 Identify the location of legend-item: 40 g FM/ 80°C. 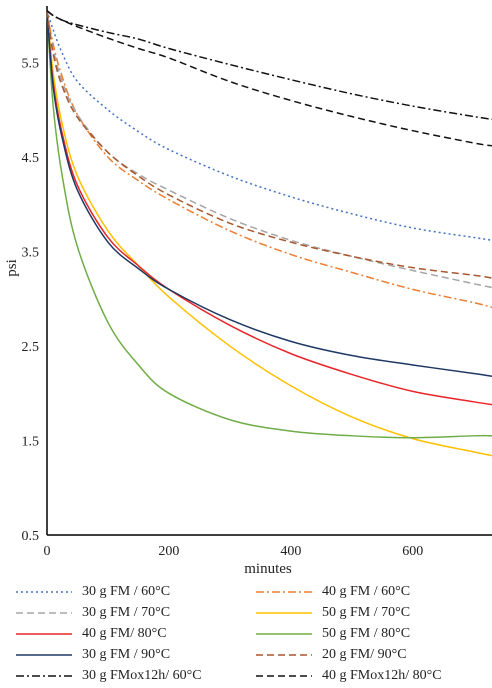
(90, 634).